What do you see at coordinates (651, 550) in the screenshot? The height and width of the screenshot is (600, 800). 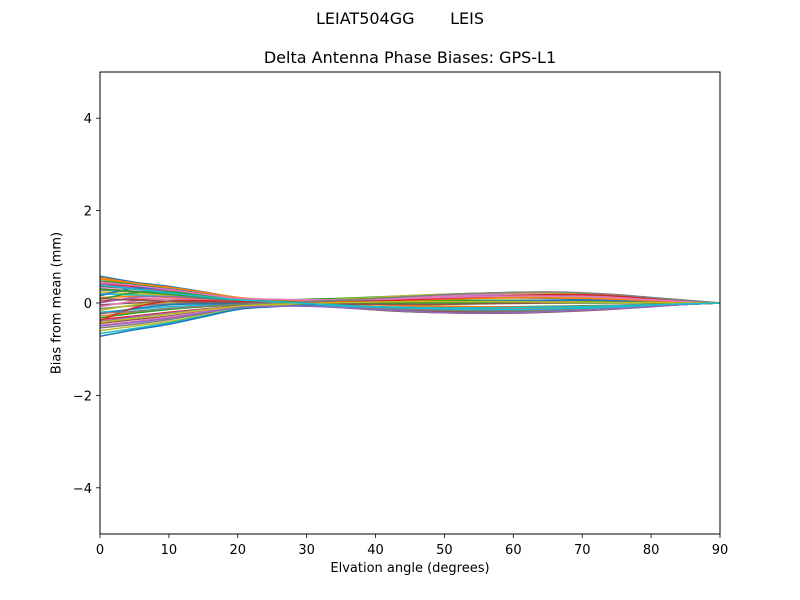 I see `x-tick-label: 80` at bounding box center [651, 550].